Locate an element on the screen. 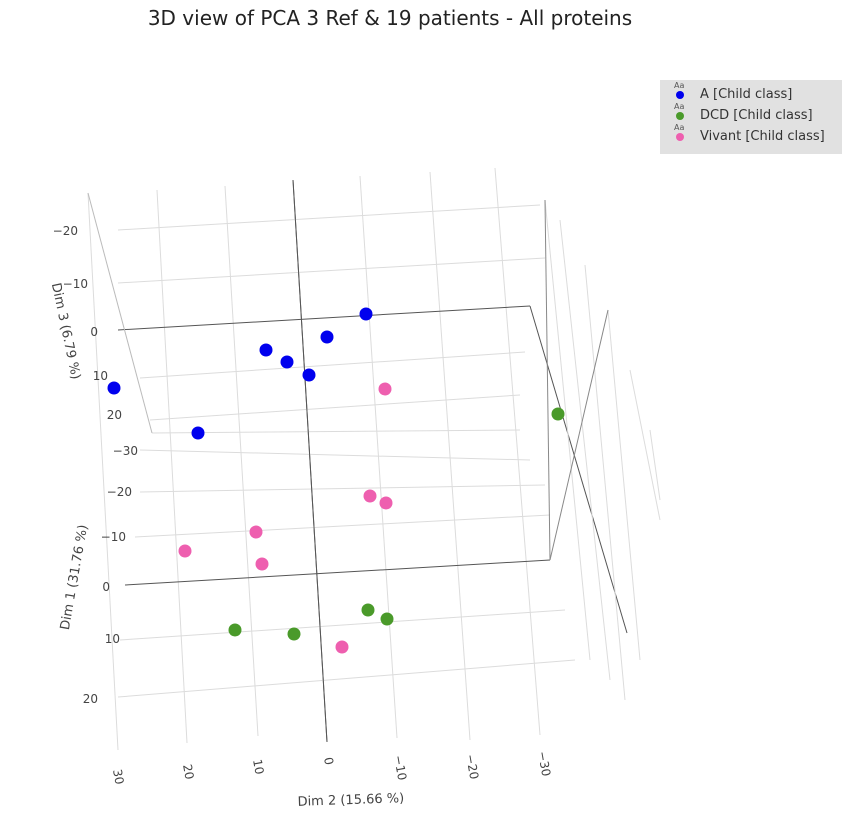 This screenshot has height=838, width=850. tick-label-dim1: −30 is located at coordinates (125, 451).